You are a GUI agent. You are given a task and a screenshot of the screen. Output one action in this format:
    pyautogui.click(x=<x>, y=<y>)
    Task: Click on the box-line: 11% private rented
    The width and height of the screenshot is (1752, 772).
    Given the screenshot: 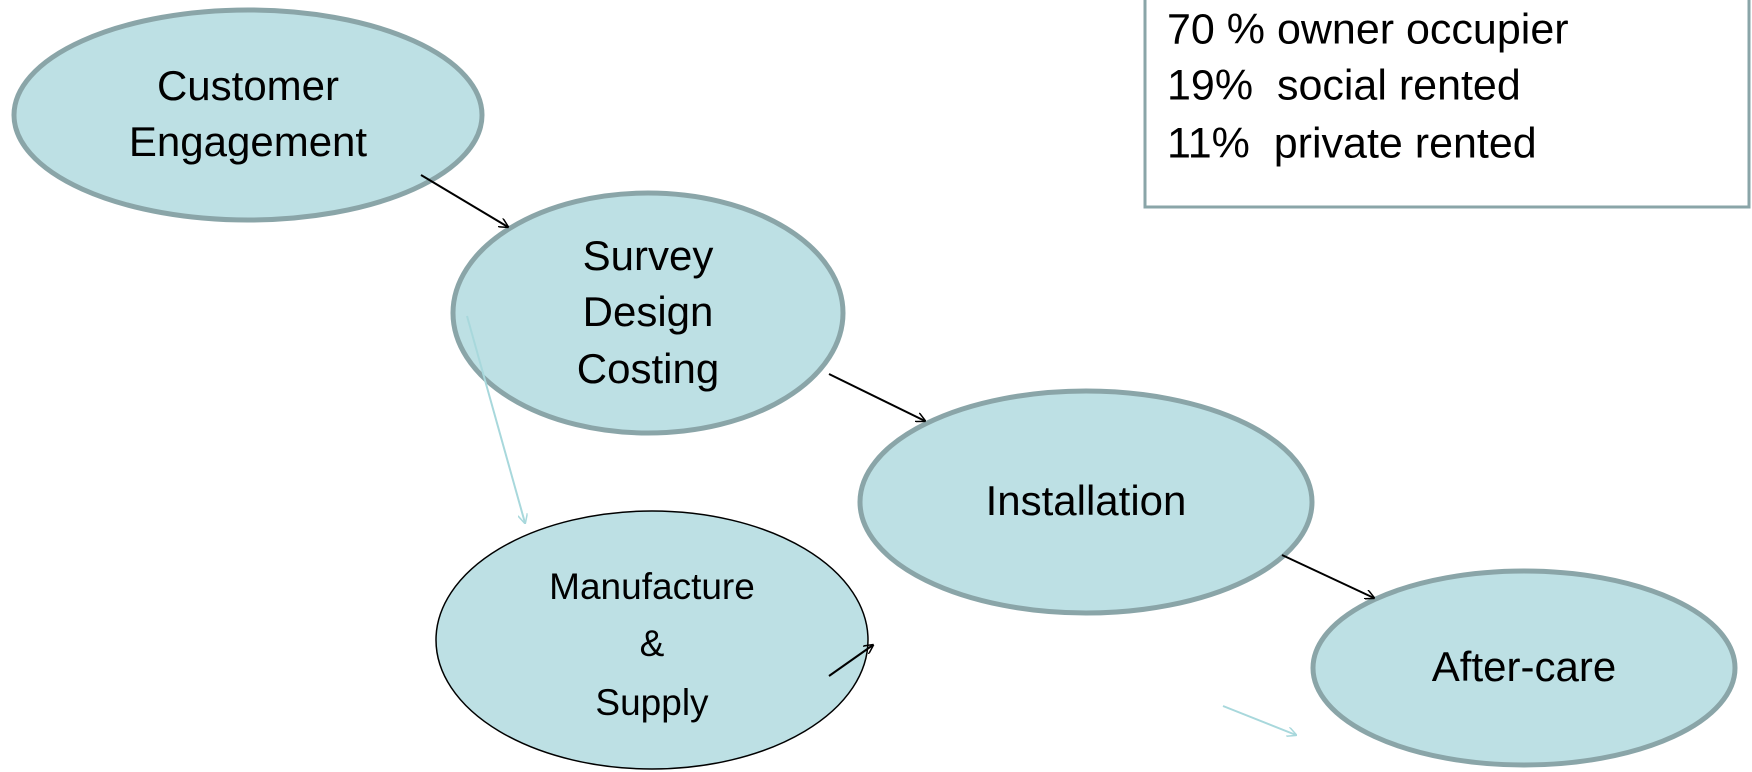 What is the action you would take?
    pyautogui.click(x=1352, y=143)
    